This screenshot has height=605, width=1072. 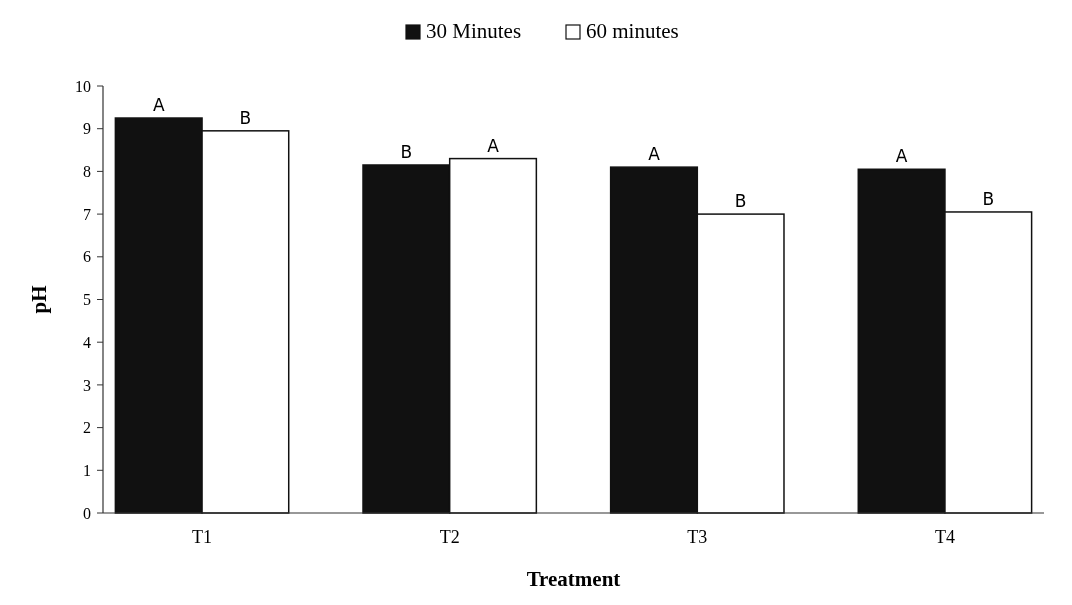 What do you see at coordinates (449, 537) in the screenshot?
I see `x-tick-label: T2` at bounding box center [449, 537].